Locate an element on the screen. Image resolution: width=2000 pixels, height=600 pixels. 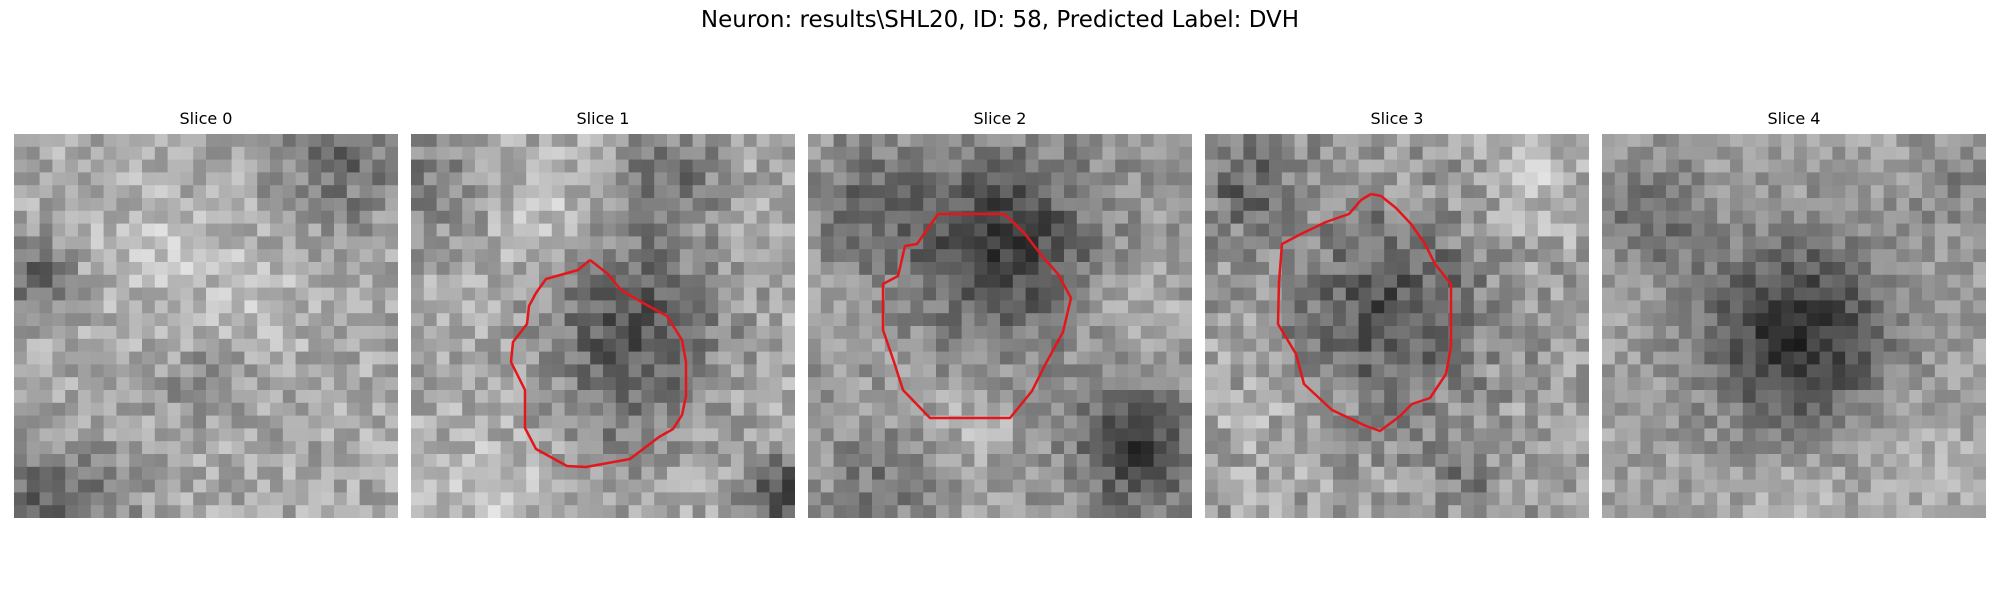
slice-title: Slice 0 is located at coordinates (206, 118).